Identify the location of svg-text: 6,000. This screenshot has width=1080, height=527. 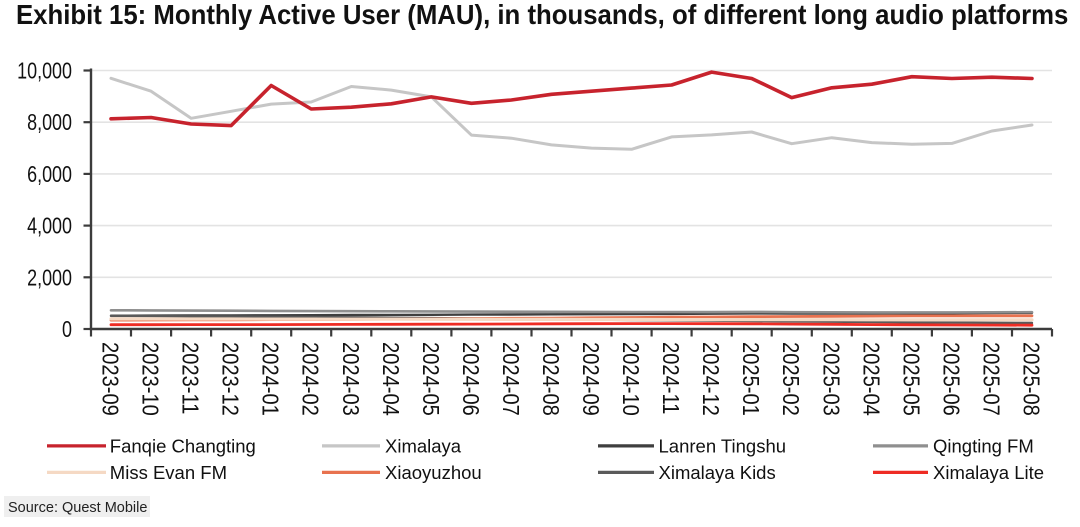
(49, 175).